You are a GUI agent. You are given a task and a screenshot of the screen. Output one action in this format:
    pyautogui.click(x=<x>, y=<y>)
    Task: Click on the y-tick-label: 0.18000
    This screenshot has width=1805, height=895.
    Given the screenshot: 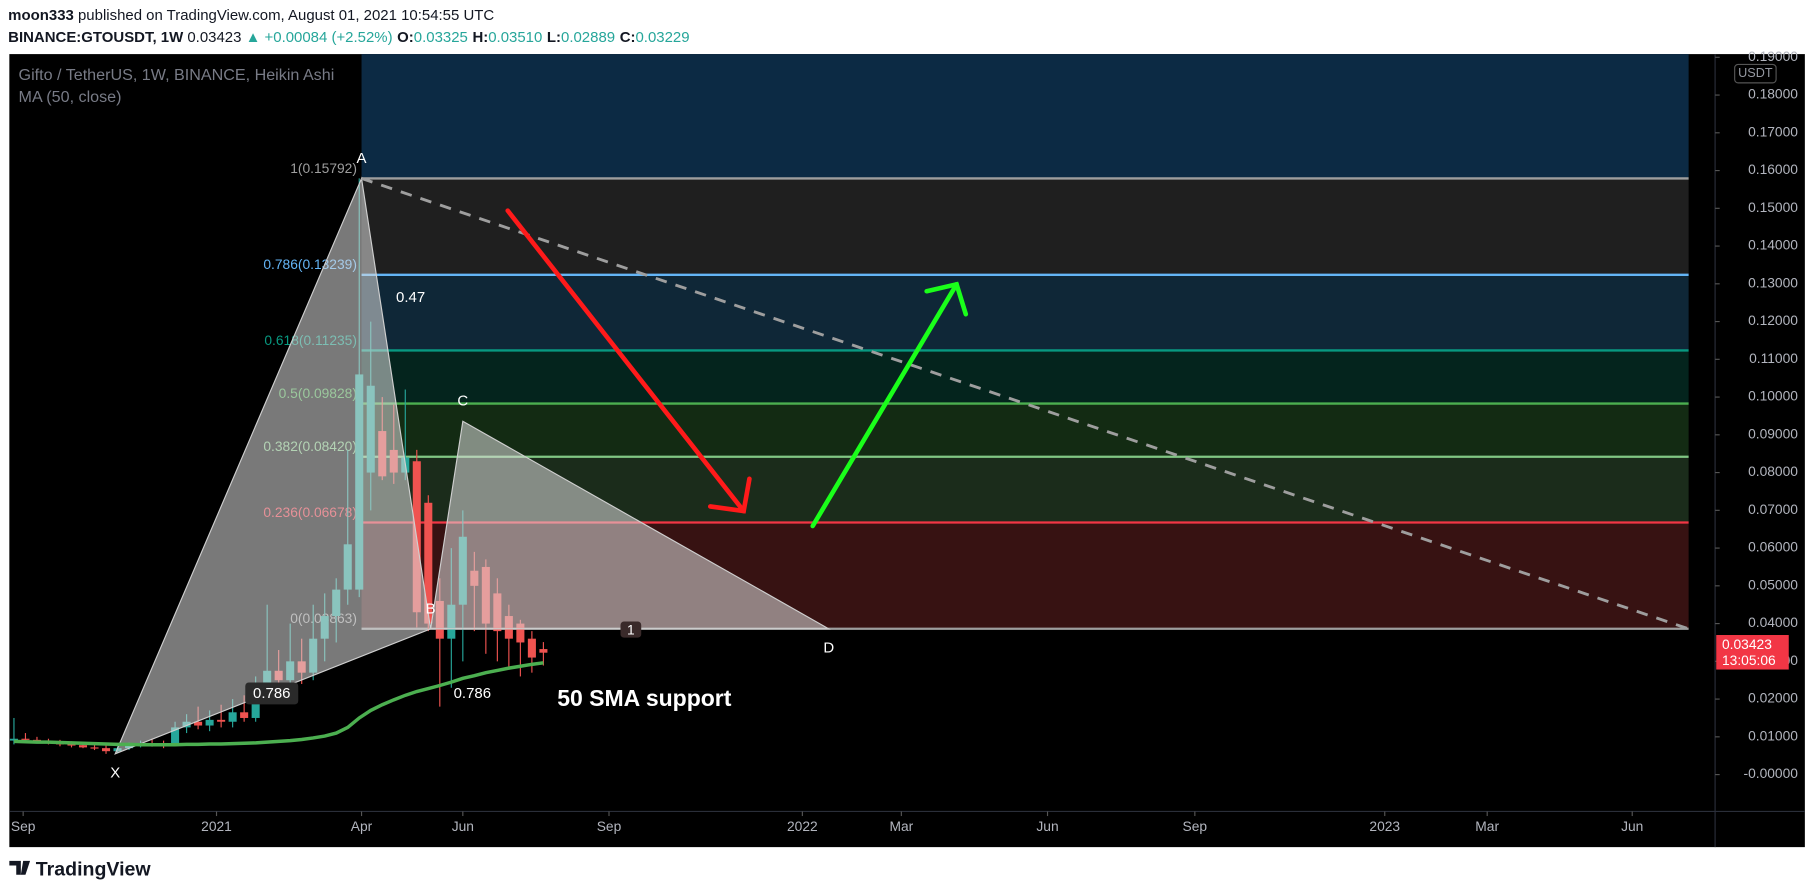 What is the action you would take?
    pyautogui.click(x=1773, y=94)
    